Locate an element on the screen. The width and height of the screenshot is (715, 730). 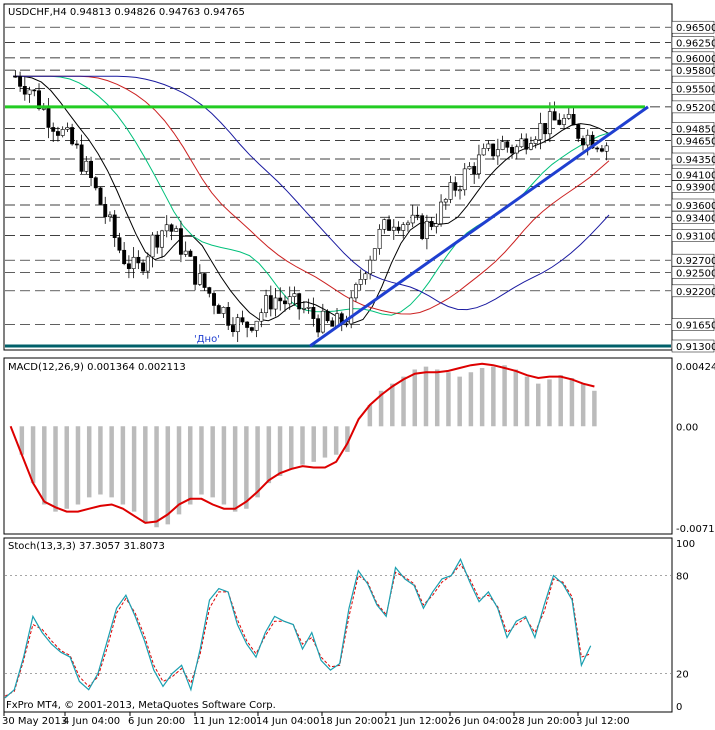
price-level-label: 0.93400 is located at coordinates (695, 218).